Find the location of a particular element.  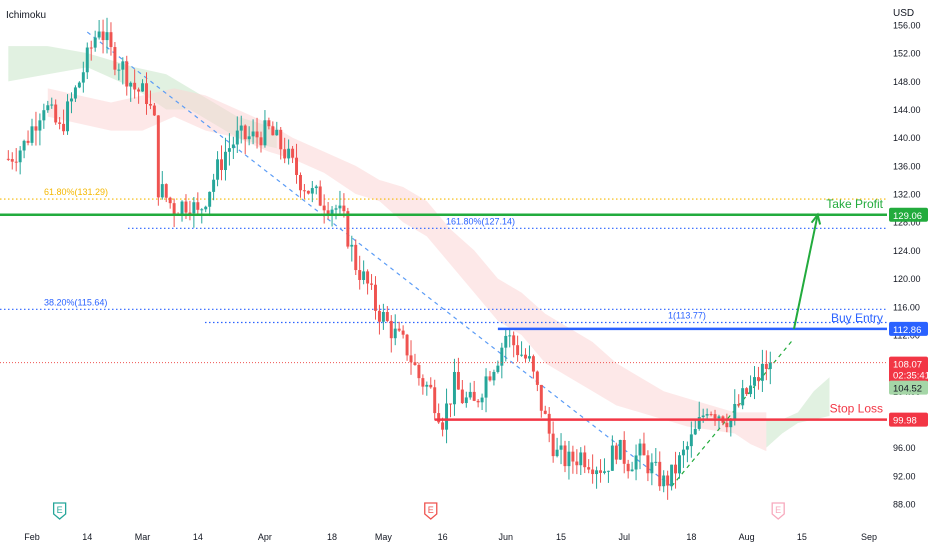

time-tick: May is located at coordinates (384, 537).